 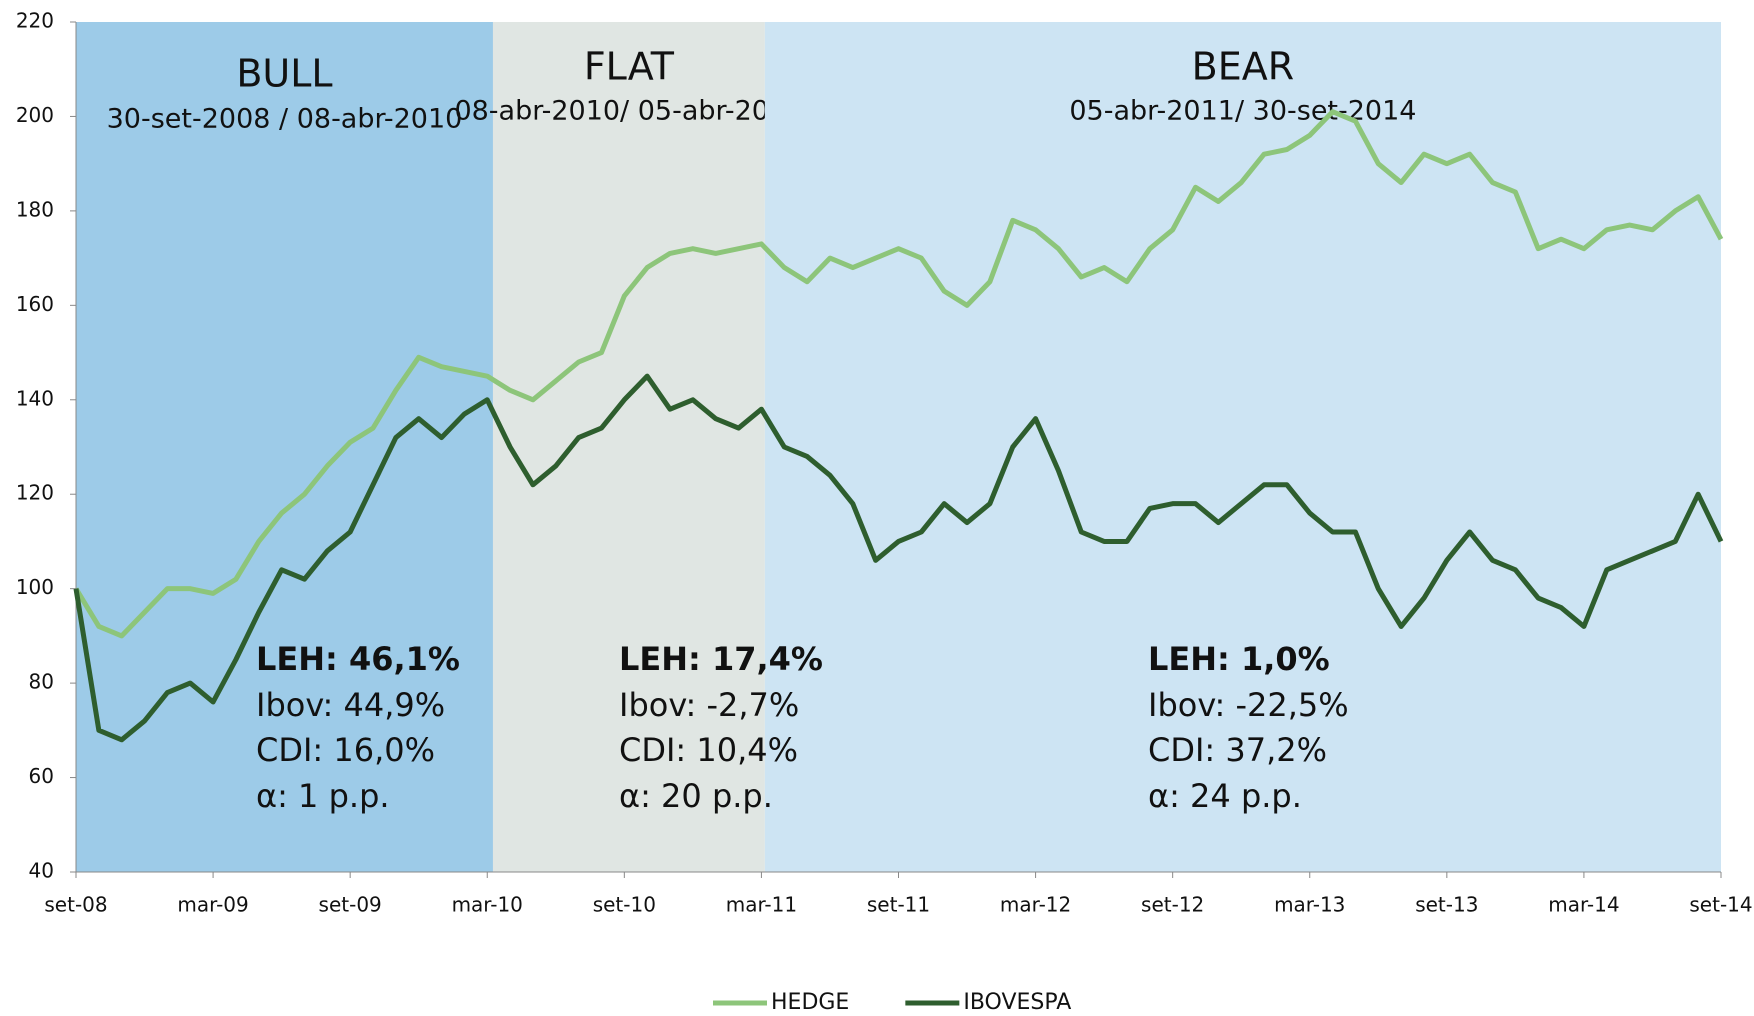 What do you see at coordinates (1309, 905) in the screenshot?
I see `x-tick-label: mar-13` at bounding box center [1309, 905].